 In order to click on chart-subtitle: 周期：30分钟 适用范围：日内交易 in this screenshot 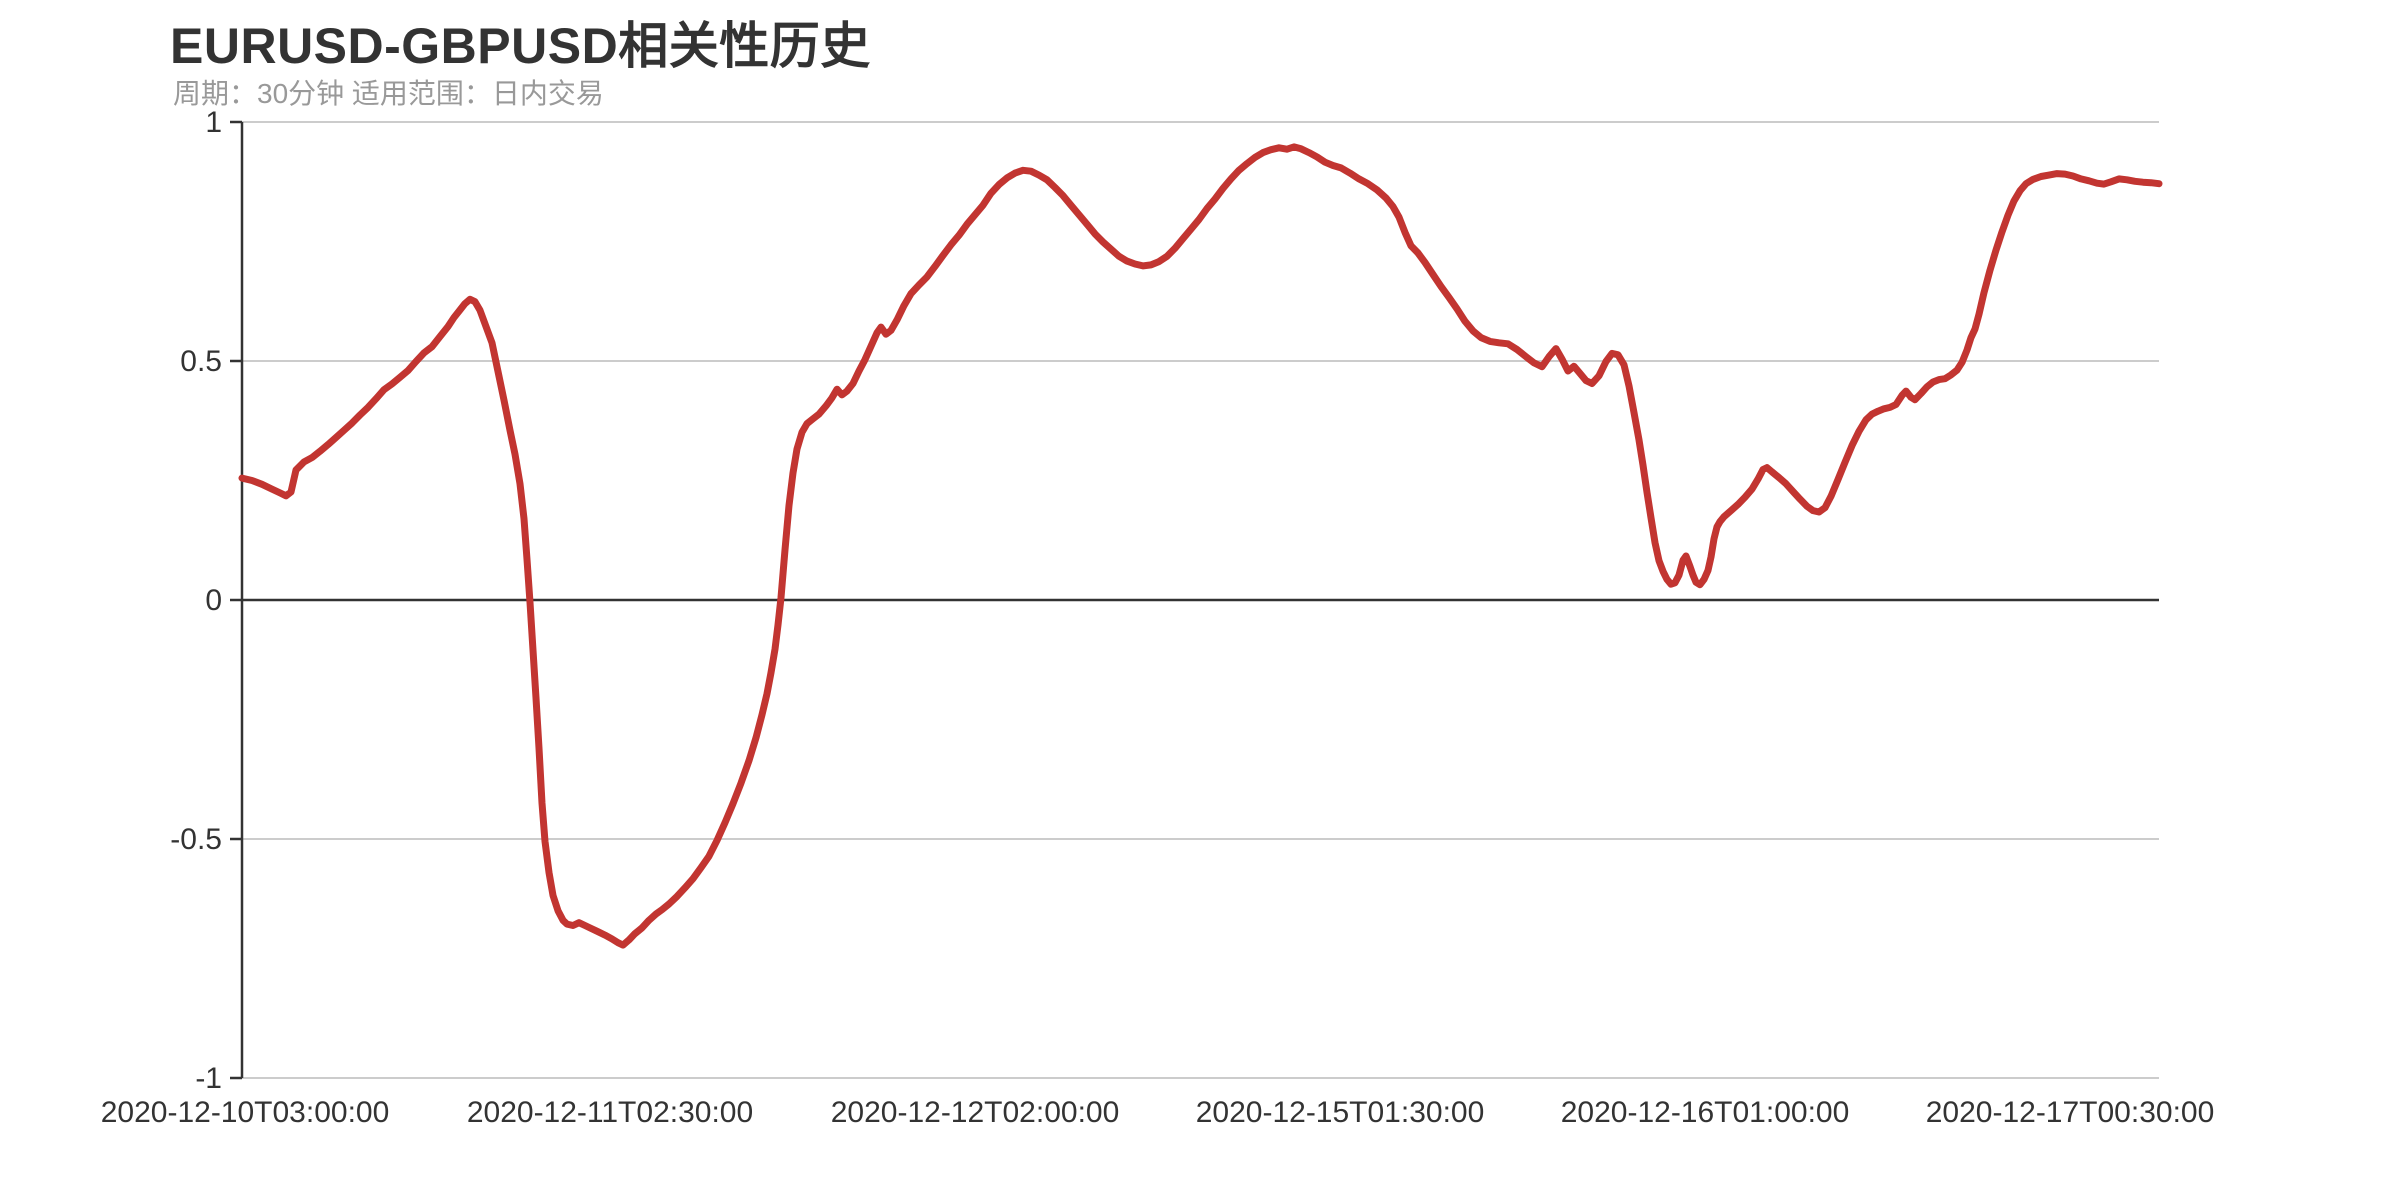, I will do `click(388, 93)`.